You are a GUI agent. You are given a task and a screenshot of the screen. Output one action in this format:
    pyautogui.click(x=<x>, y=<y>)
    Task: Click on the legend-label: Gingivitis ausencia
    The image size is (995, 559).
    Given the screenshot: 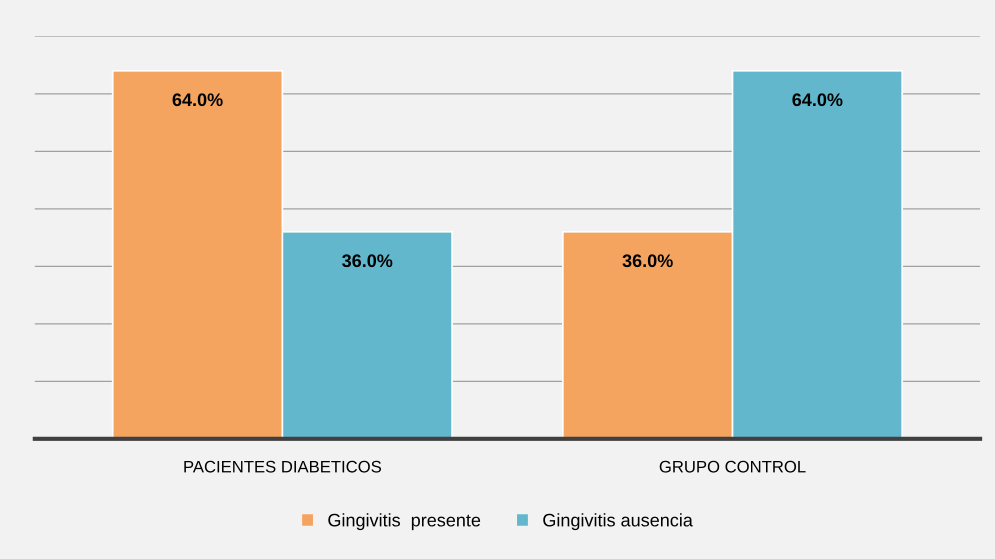 What is the action you would take?
    pyautogui.click(x=618, y=521)
    